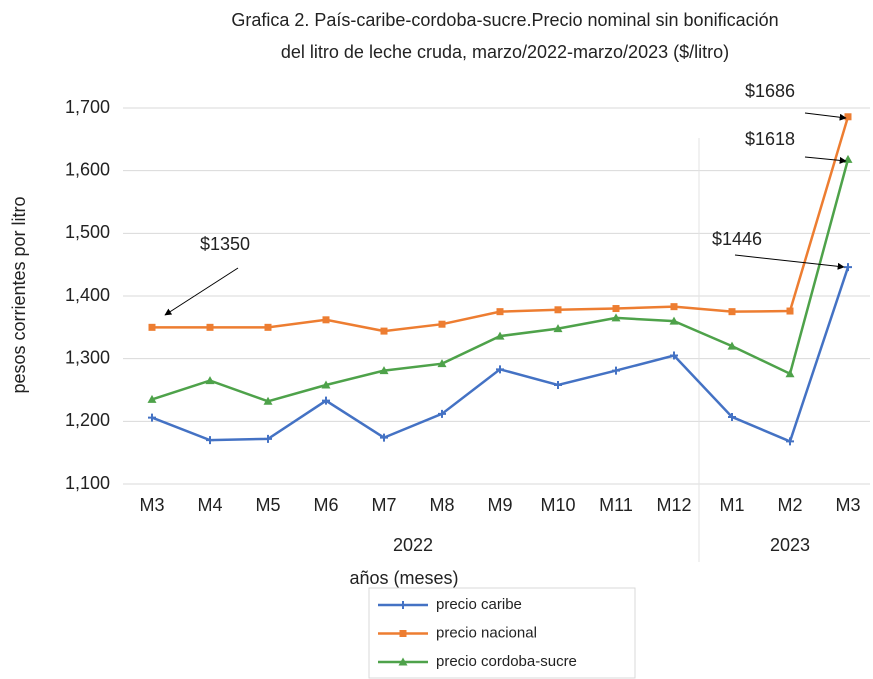 The image size is (873, 679). What do you see at coordinates (673, 505) in the screenshot?
I see `x-tick-label: M12` at bounding box center [673, 505].